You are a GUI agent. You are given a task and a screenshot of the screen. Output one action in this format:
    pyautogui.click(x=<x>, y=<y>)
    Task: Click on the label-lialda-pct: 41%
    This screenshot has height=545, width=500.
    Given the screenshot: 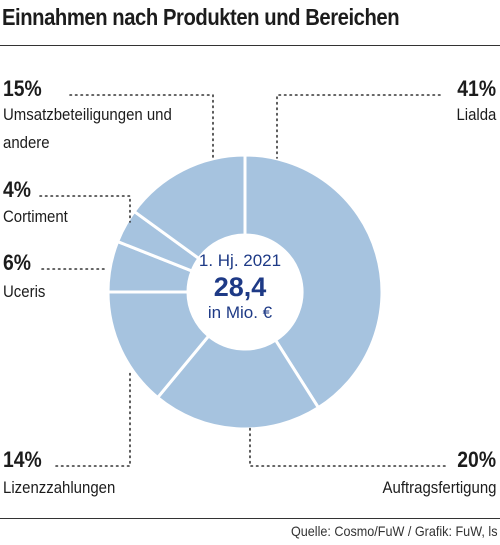 What is the action you would take?
    pyautogui.click(x=476, y=88)
    